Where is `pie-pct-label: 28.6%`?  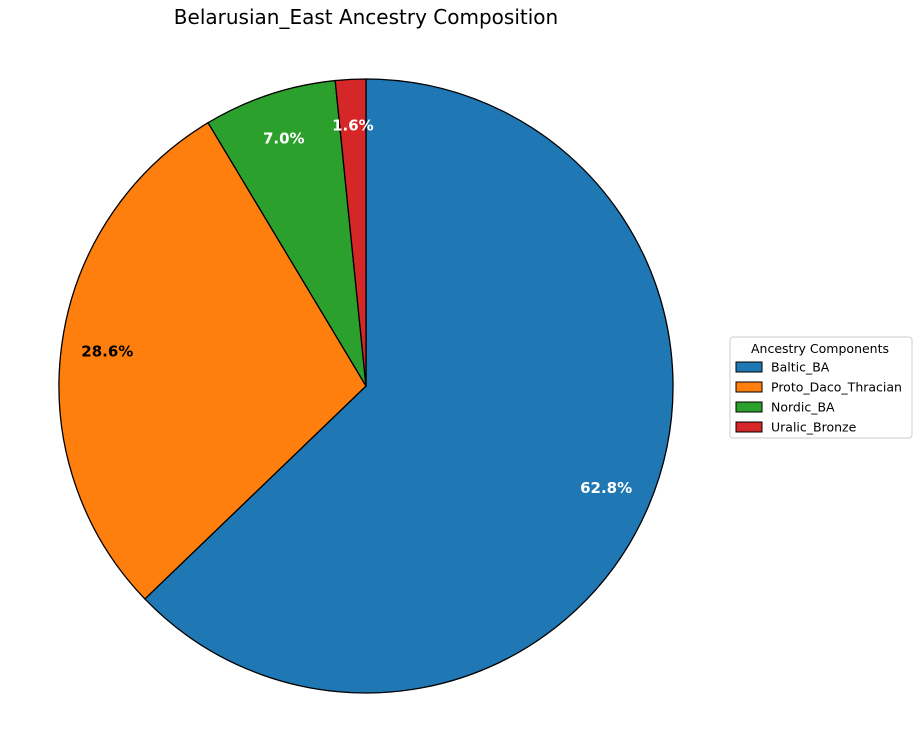
pie-pct-label: 28.6% is located at coordinates (107, 352).